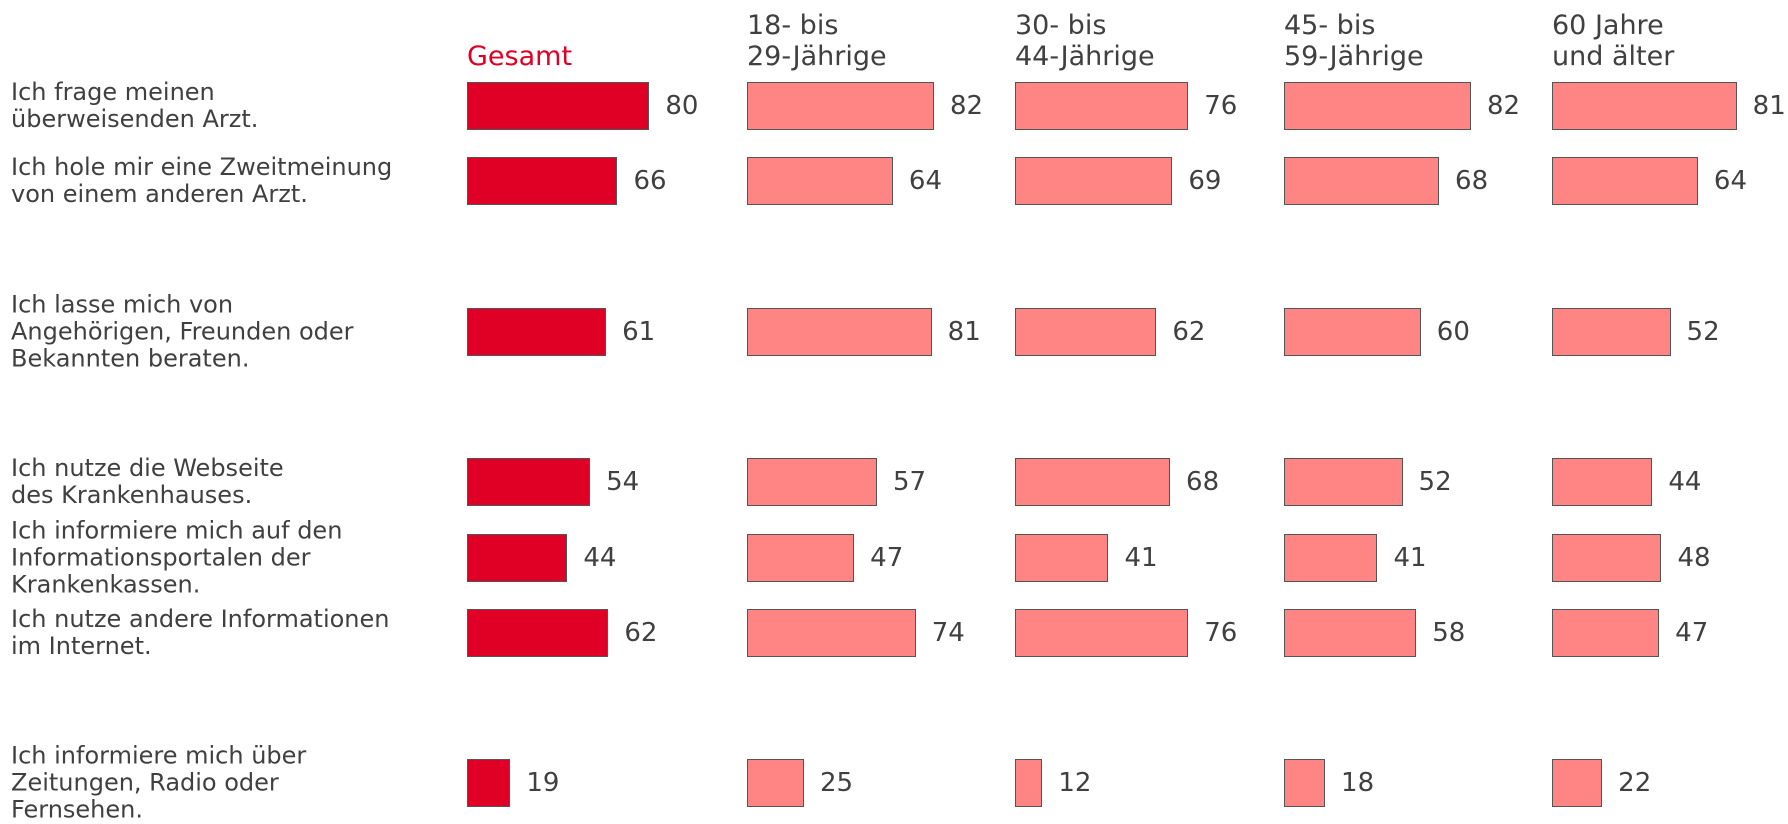 The image size is (1788, 824). I want to click on panel-header: 30- bis 44-Jährige, so click(1085, 41).